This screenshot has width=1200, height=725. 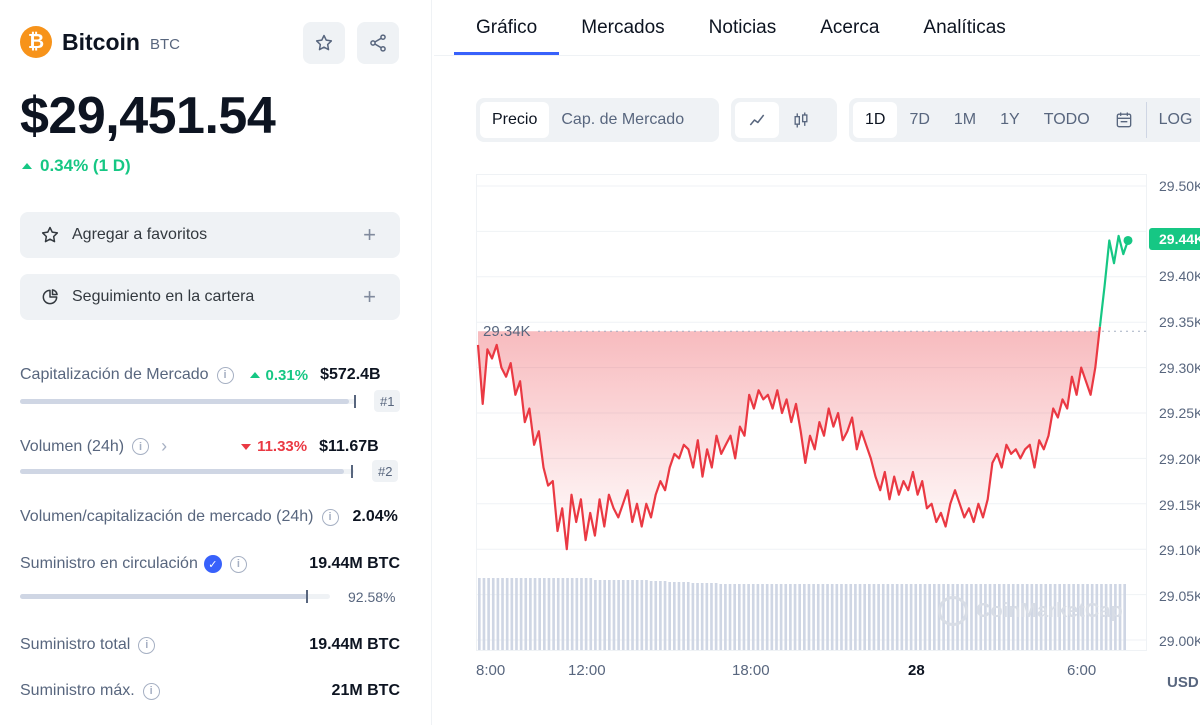 What do you see at coordinates (757, 120) in the screenshot?
I see `line-chart-button` at bounding box center [757, 120].